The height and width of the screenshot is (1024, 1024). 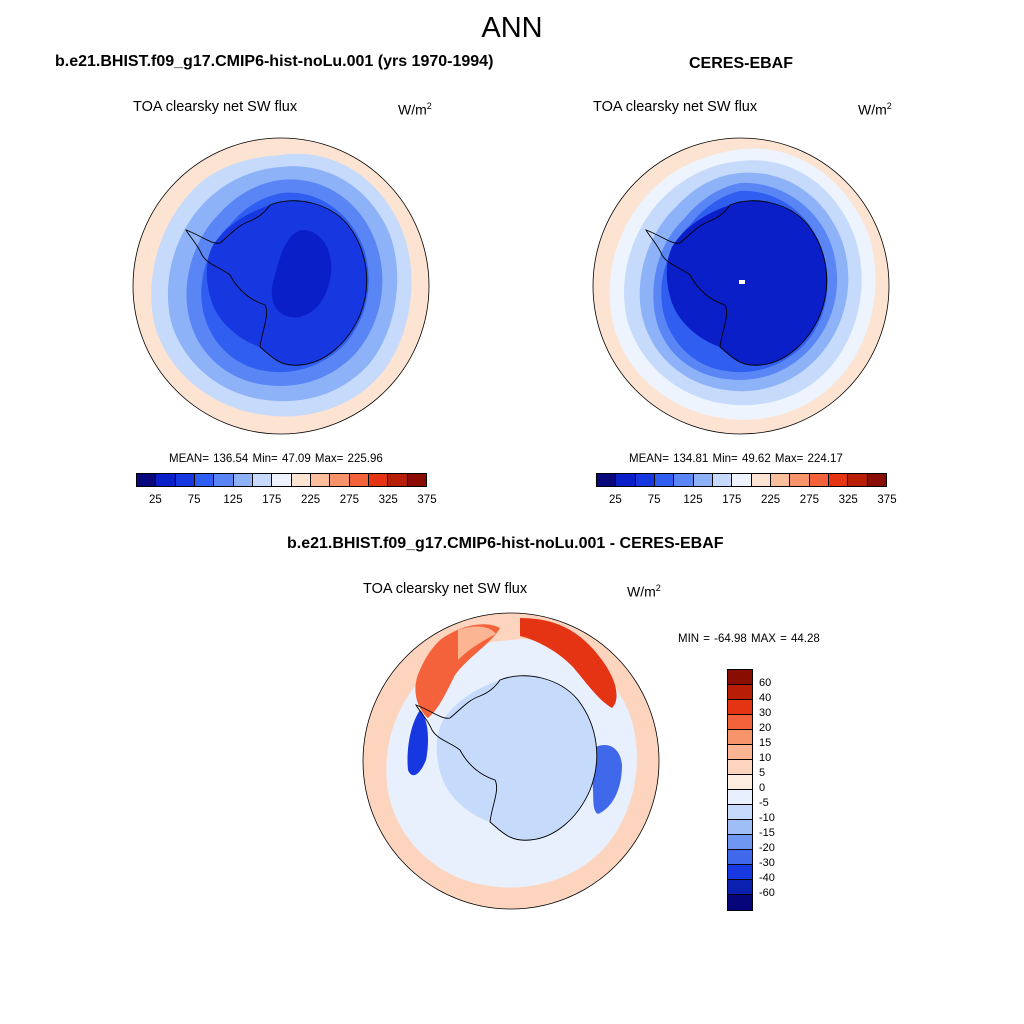 I want to click on diff-positive-northeast, so click(x=568, y=663).